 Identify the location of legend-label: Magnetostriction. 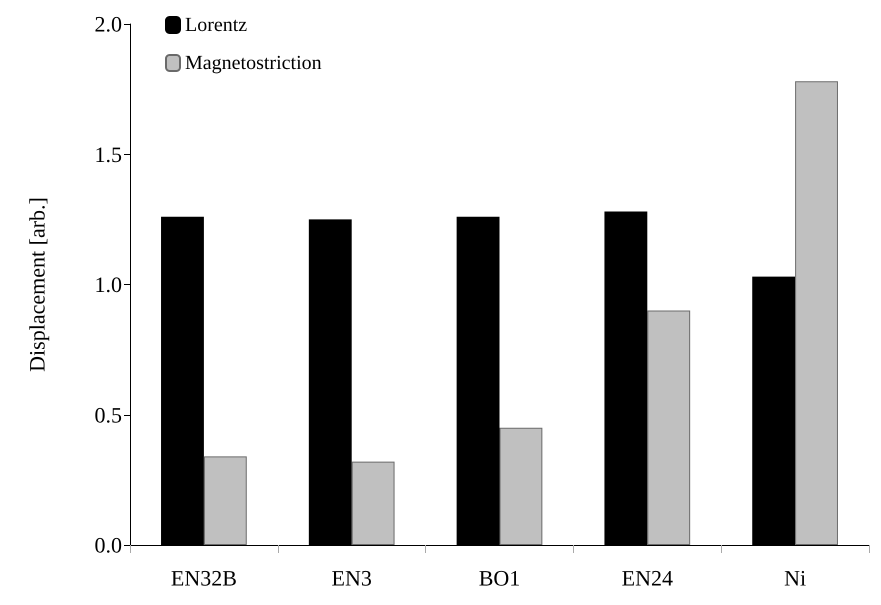
(253, 63).